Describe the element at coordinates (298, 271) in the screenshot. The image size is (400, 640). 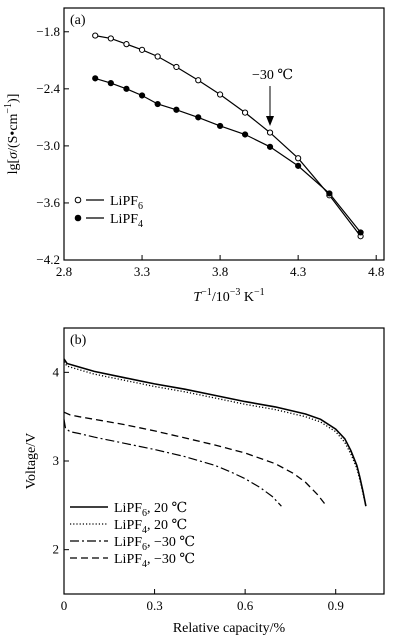
I see `x-tick-label: 4.3` at that location.